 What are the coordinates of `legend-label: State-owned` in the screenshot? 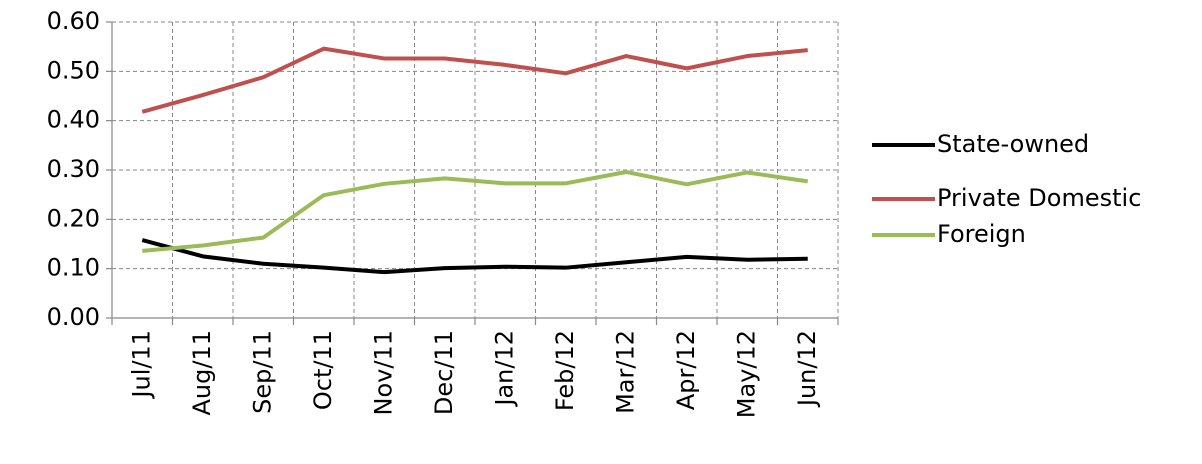 It's located at (1013, 144).